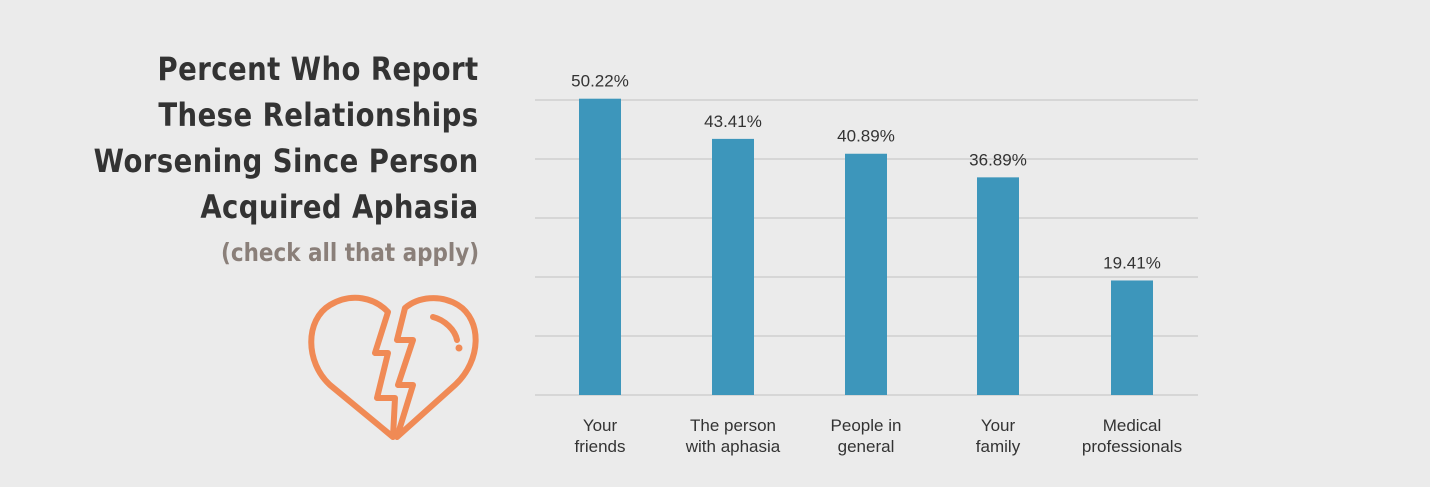  Describe the element at coordinates (998, 446) in the screenshot. I see `x-tick-label: family` at that location.